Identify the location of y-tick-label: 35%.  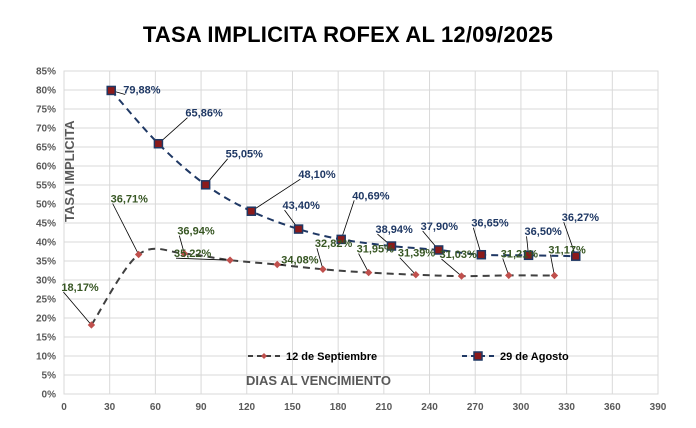
(46, 262).